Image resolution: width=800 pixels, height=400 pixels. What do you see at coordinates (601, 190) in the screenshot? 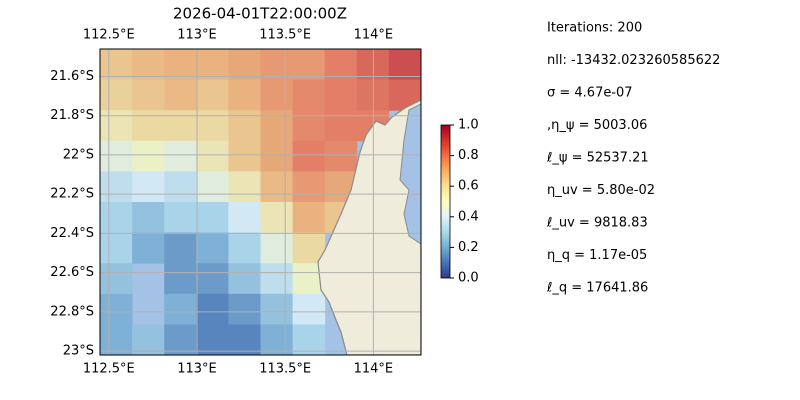
I see `annotation: η_uv = 5.80e-02` at bounding box center [601, 190].